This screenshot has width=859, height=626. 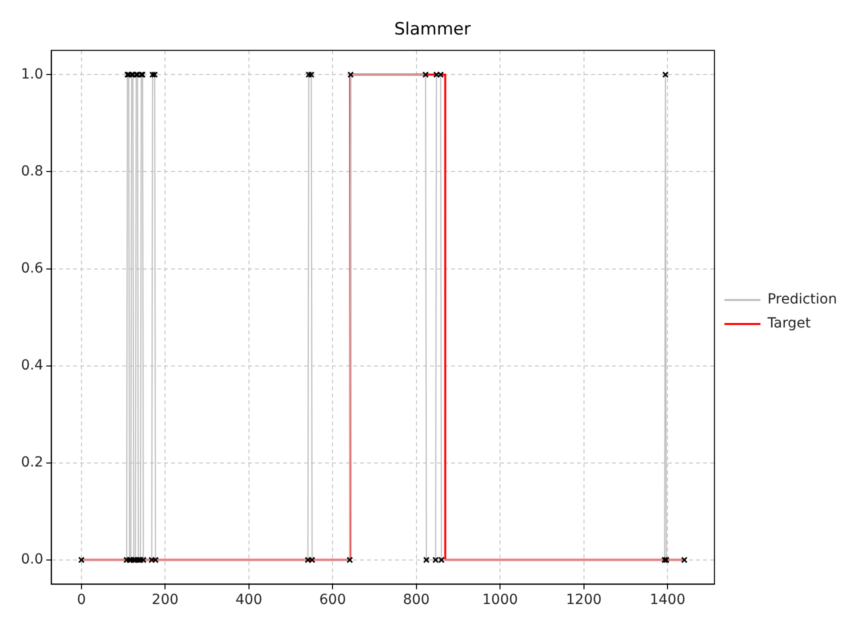 I want to click on y-tick-label: 0.6, so click(x=32, y=268).